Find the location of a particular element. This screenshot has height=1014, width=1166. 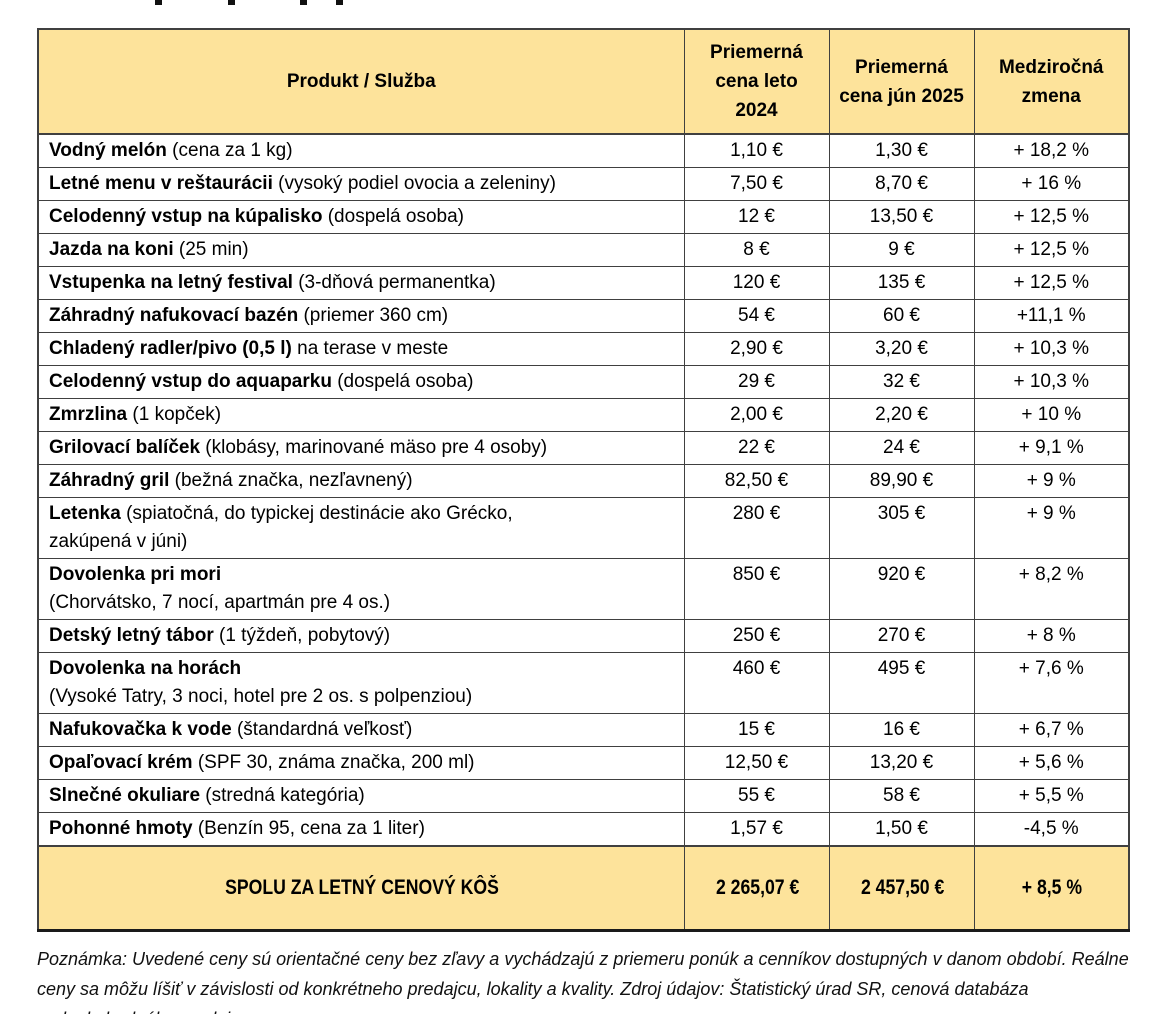

product-name: Vodný melón is located at coordinates (108, 150).